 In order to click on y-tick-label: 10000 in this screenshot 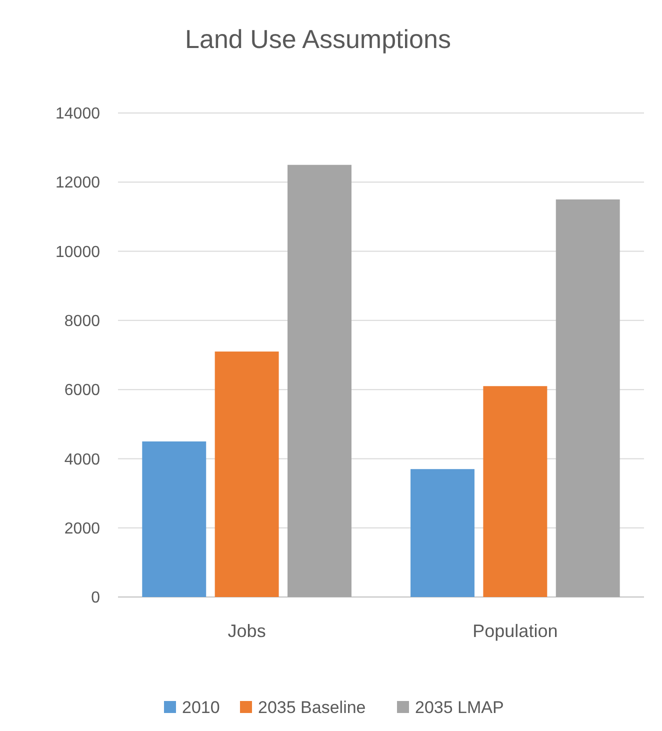, I will do `click(78, 252)`.